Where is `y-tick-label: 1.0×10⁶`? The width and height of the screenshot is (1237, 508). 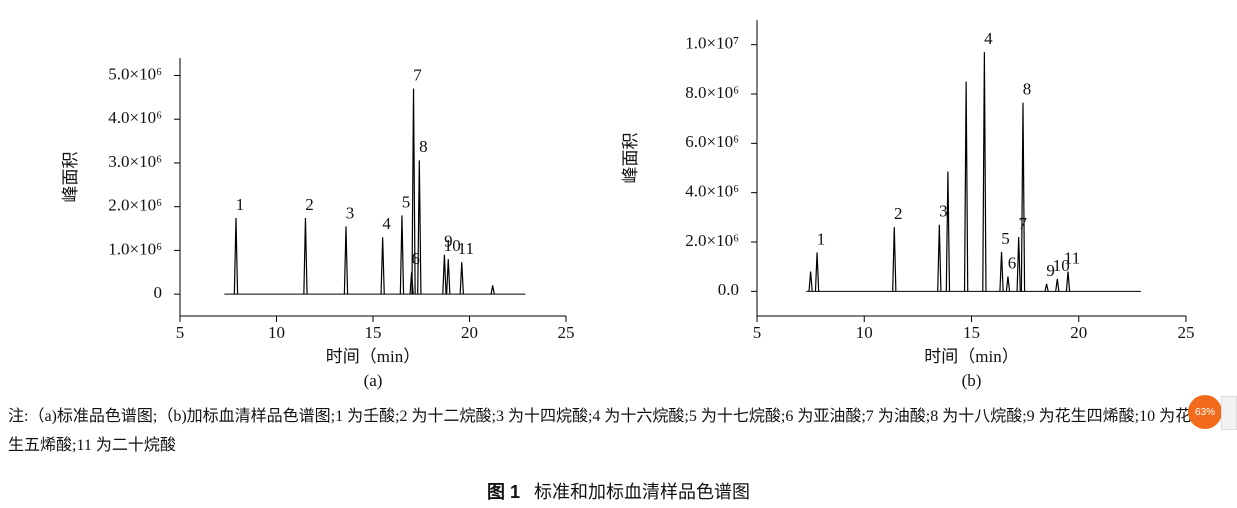
y-tick-label: 1.0×10⁶ is located at coordinates (135, 248).